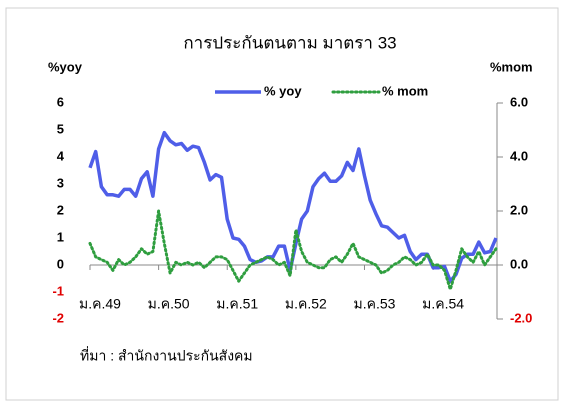 This screenshot has height=412, width=566. Describe the element at coordinates (519, 209) in the screenshot. I see `y2-tick-label: 2.0` at that location.